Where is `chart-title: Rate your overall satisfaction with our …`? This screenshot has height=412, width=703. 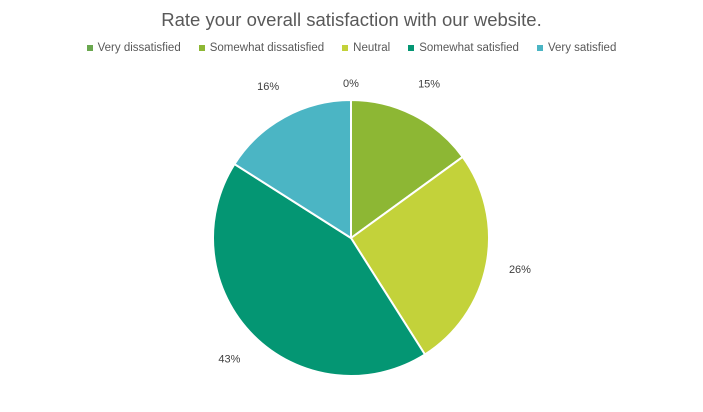 chart-title: Rate your overall satisfaction with our … is located at coordinates (351, 19).